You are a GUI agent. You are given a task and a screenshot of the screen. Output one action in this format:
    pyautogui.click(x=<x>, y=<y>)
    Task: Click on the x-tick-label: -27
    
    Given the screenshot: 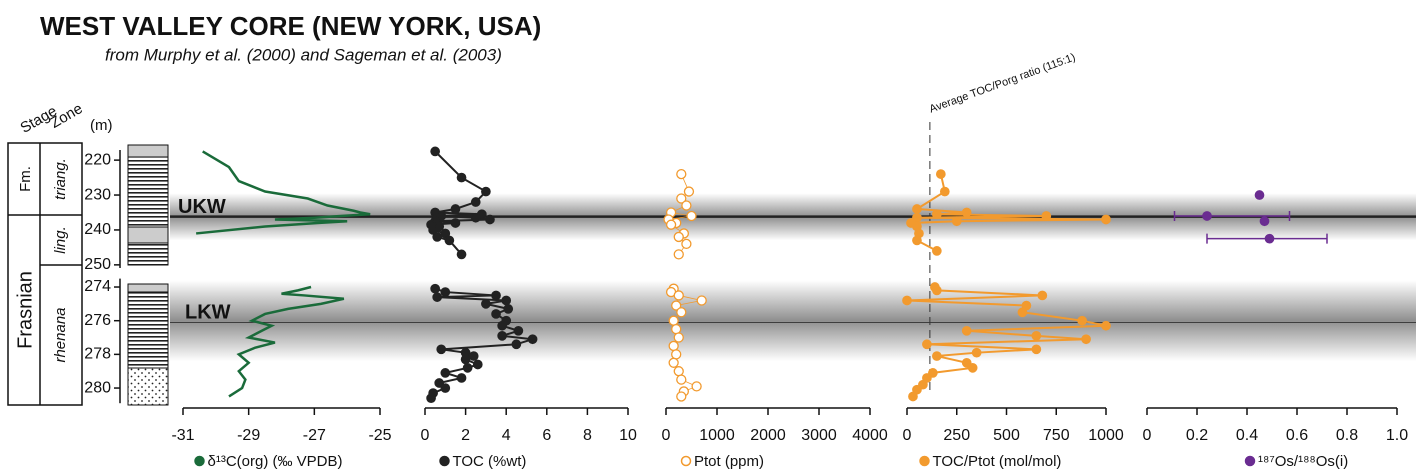 What is the action you would take?
    pyautogui.click(x=314, y=435)
    